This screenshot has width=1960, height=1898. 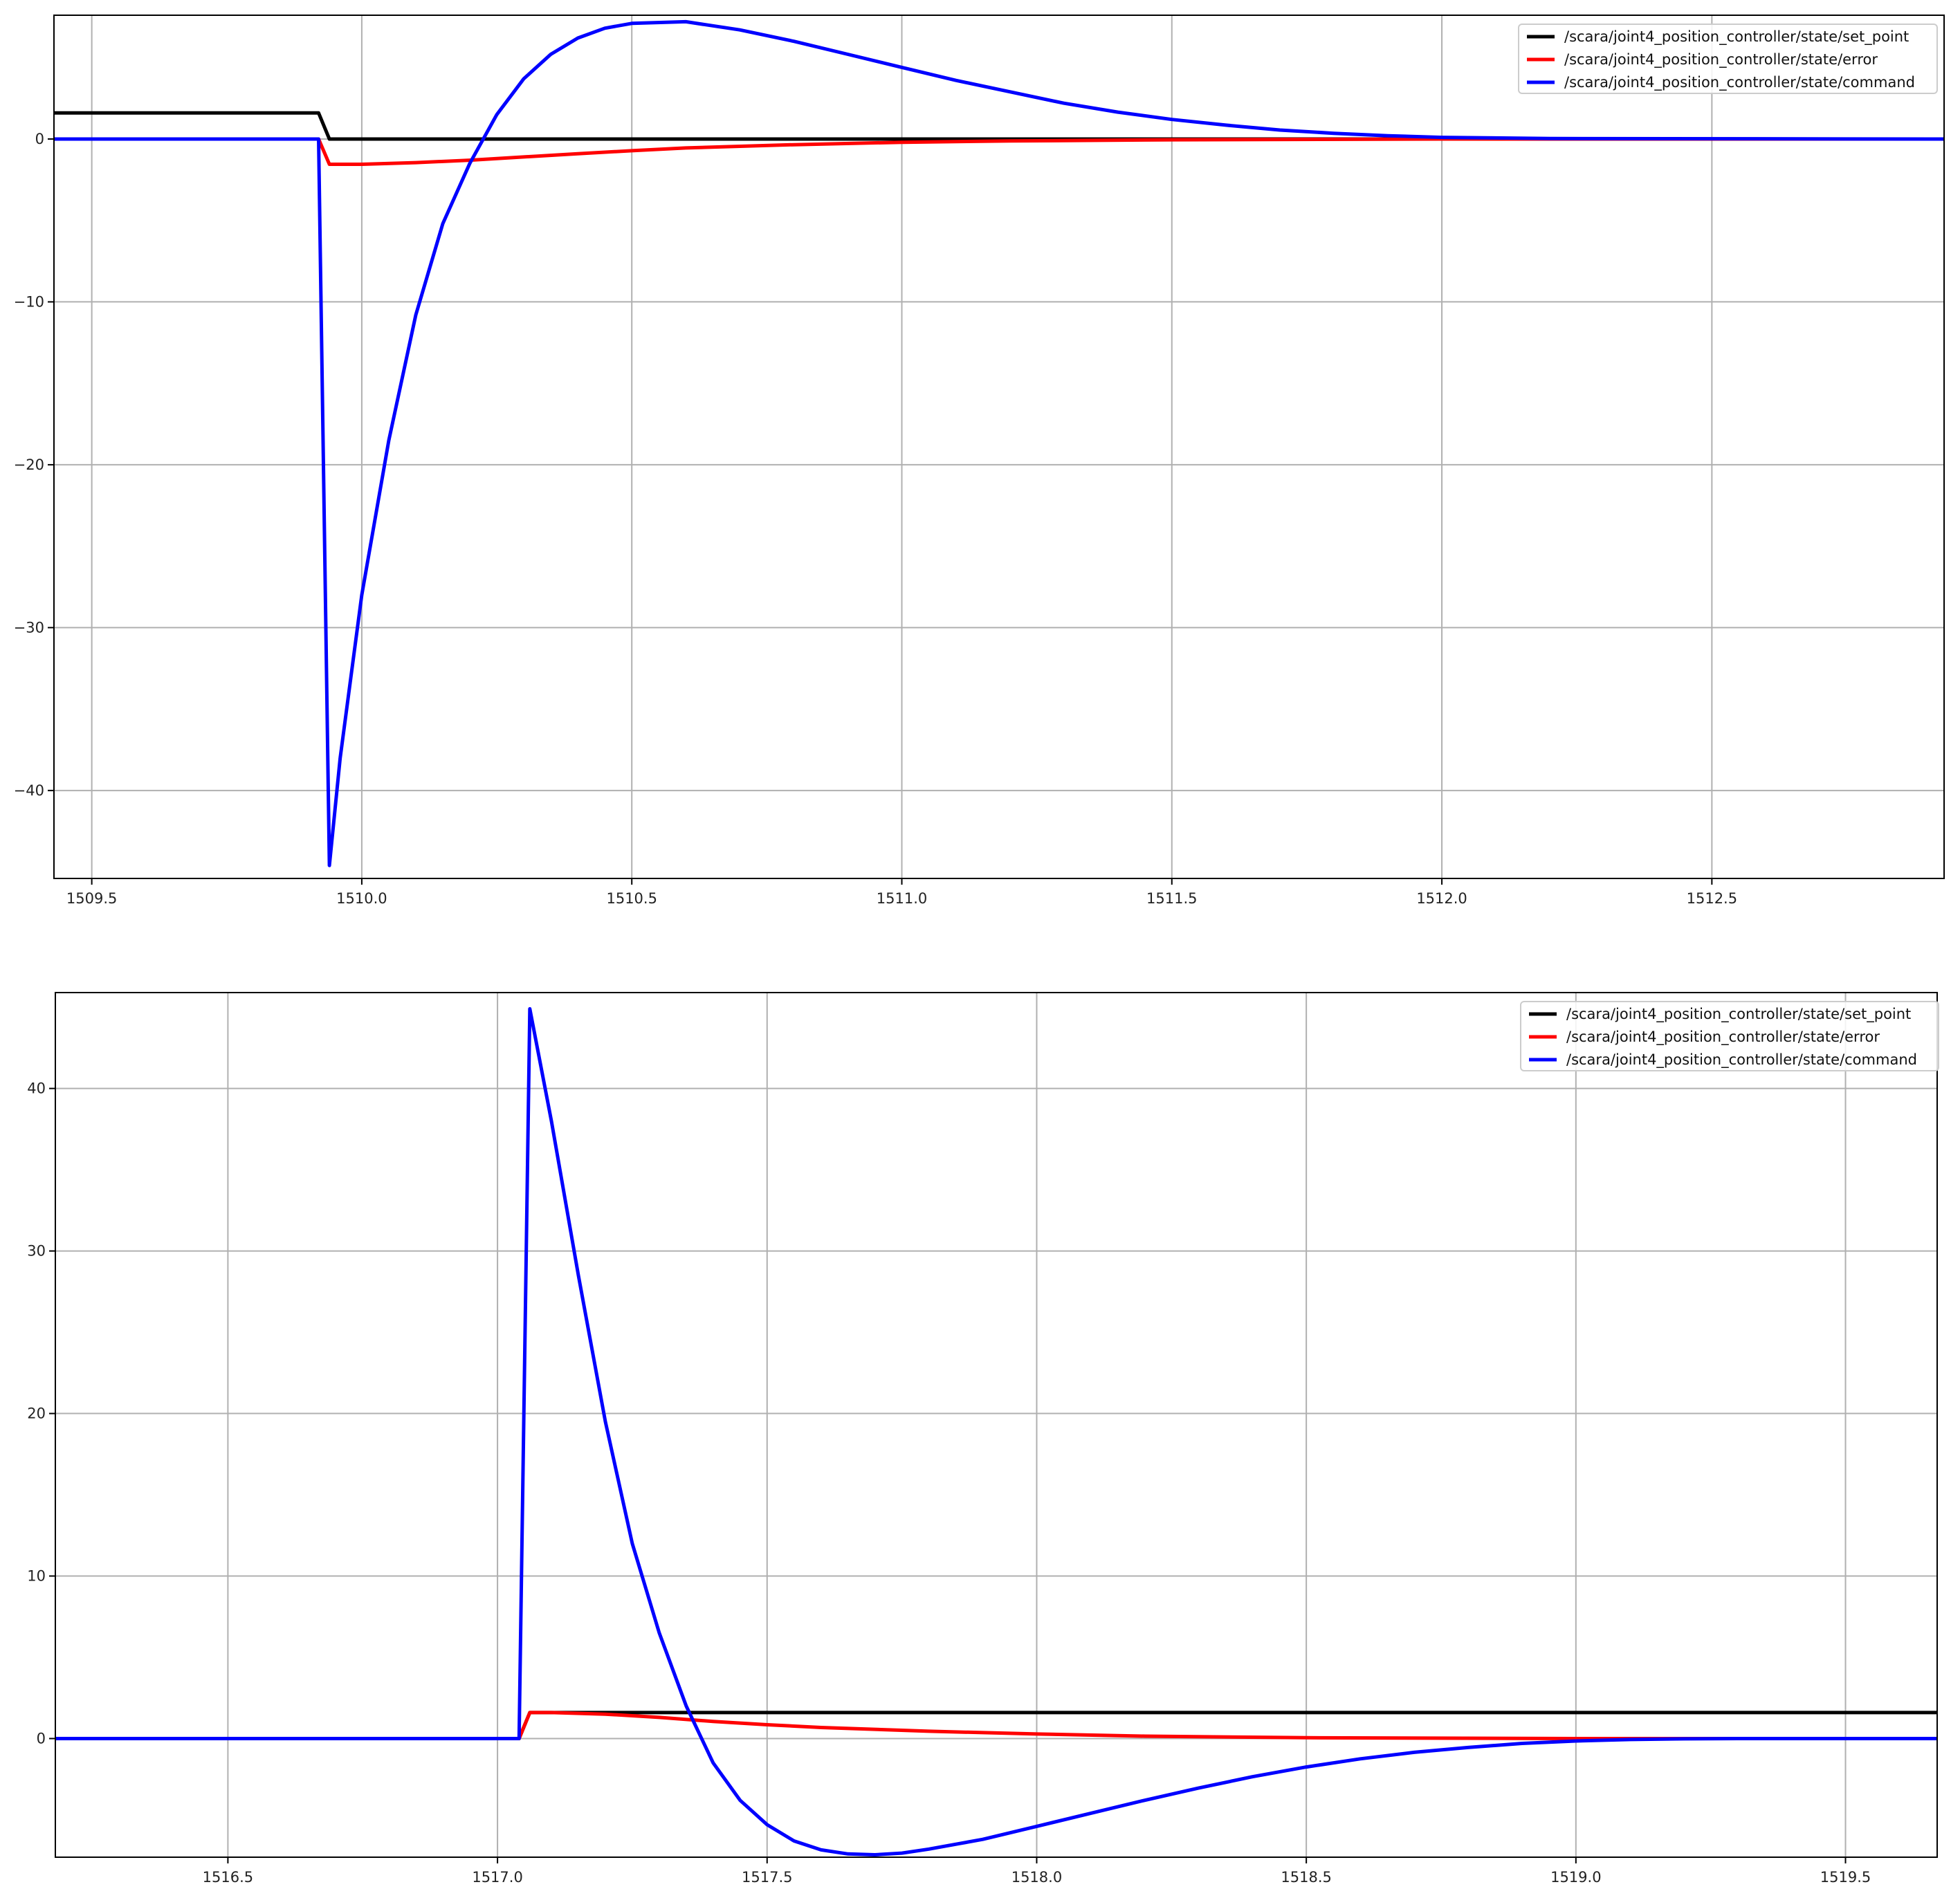 I want to click on x-tick-label: 1518.0, so click(x=1037, y=1878).